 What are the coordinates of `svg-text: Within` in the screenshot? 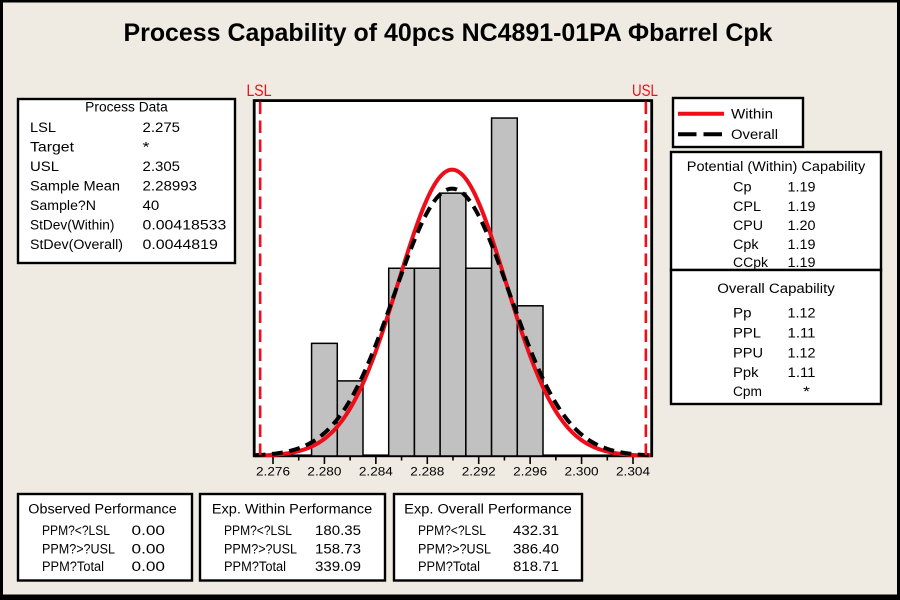 It's located at (752, 114).